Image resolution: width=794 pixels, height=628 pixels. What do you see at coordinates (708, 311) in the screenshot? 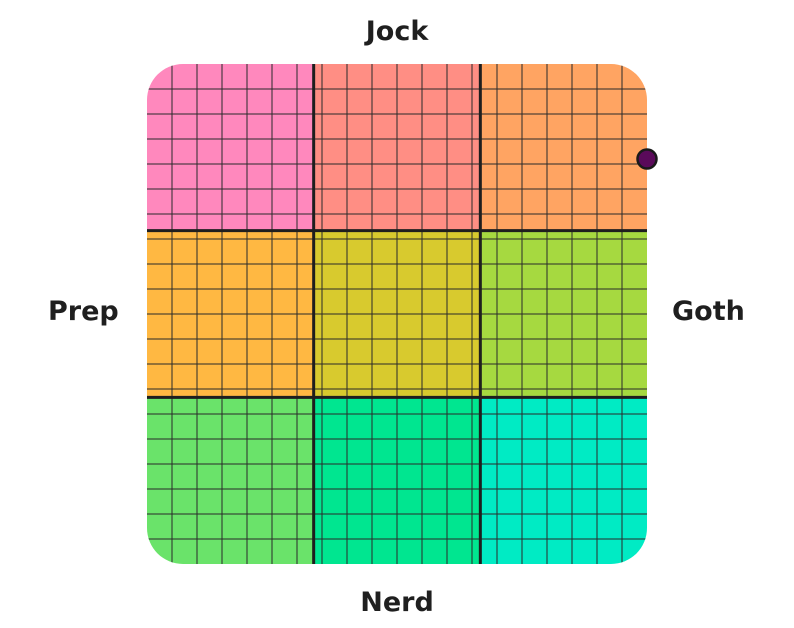
I see `axis-label-right: Goth` at bounding box center [708, 311].